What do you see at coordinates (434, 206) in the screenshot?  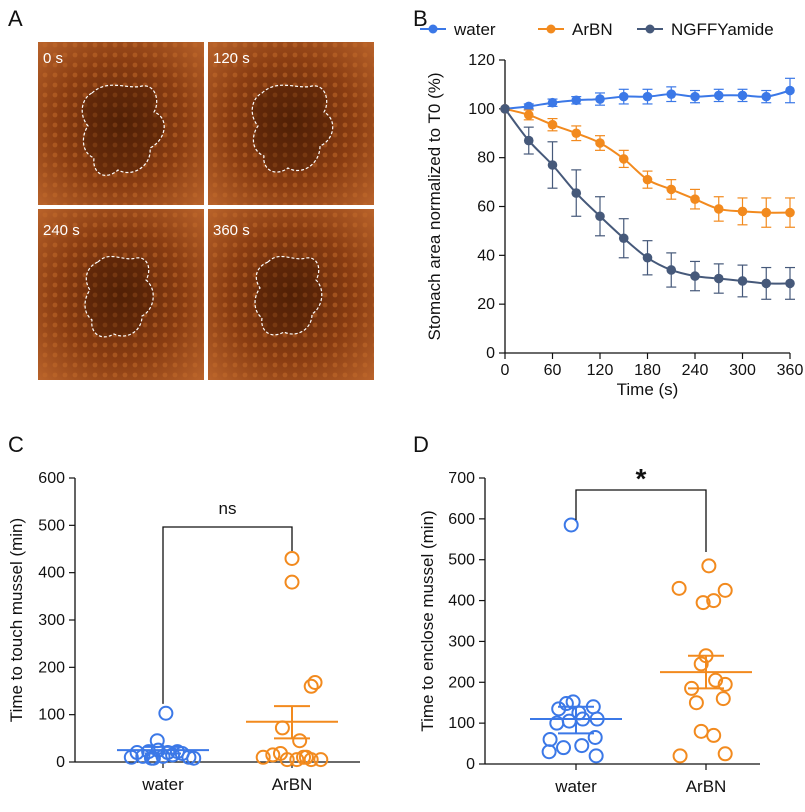 I see `y-axis-label: Stomach area normalized to T0 (%)` at bounding box center [434, 206].